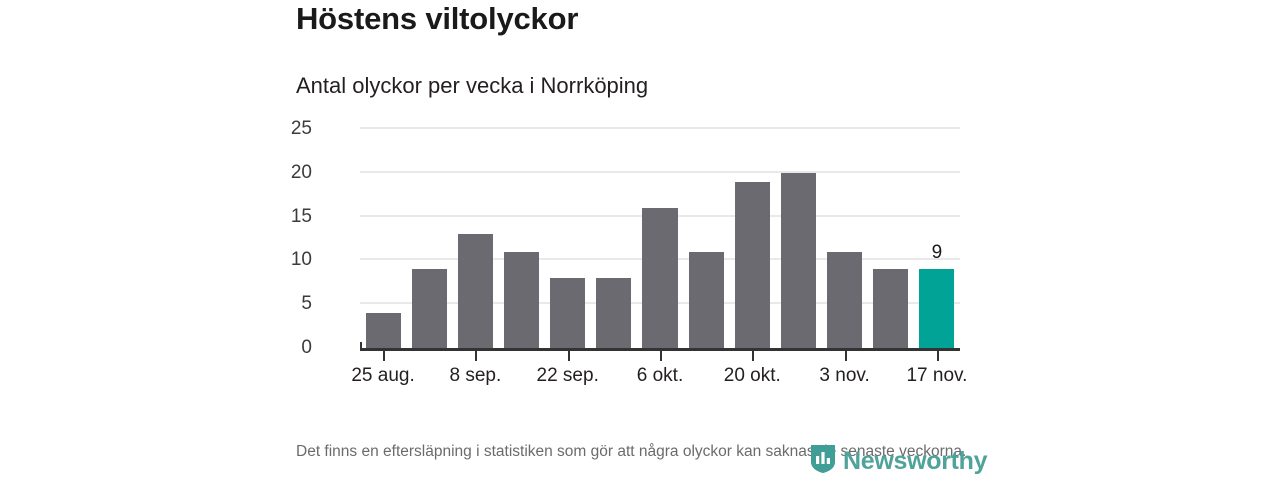 This screenshot has height=480, width=1280. I want to click on x-axis-tick-label: 17 nov., so click(937, 375).